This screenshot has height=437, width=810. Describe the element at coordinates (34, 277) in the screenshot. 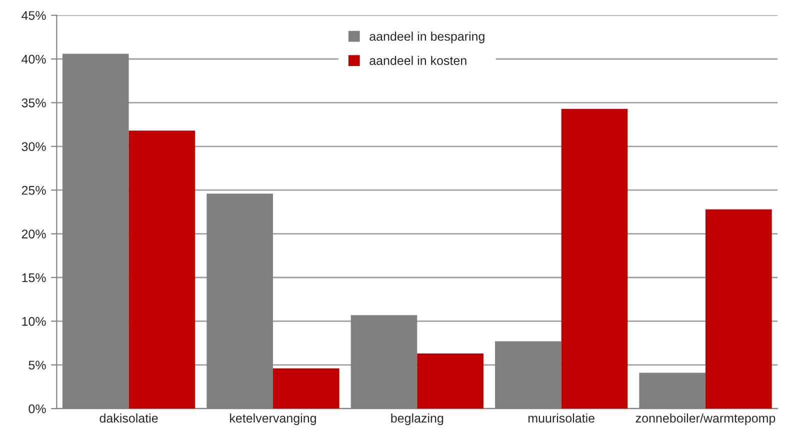

I see `y-tick-label: 15%` at that location.